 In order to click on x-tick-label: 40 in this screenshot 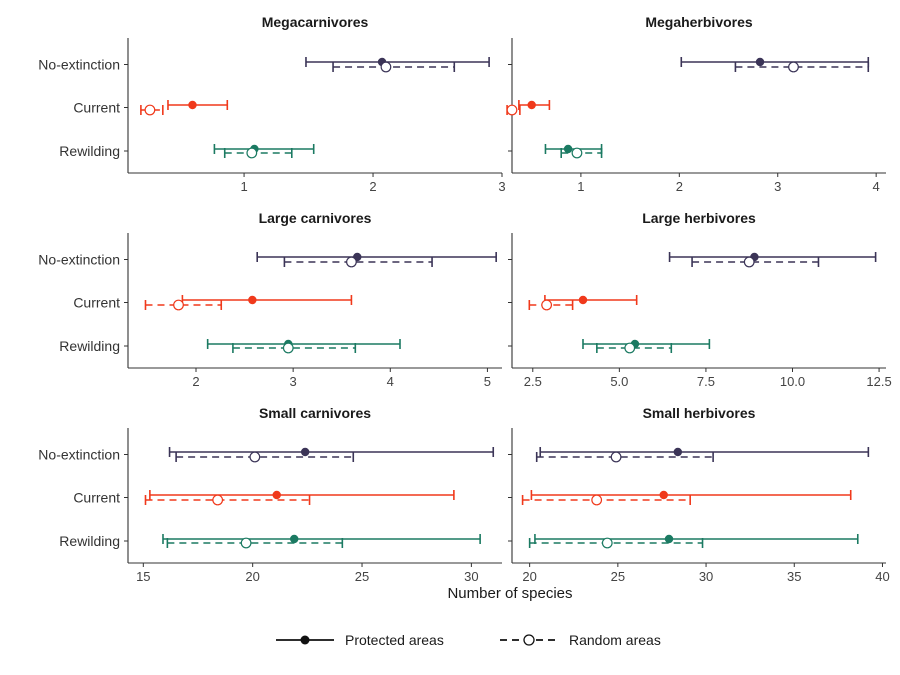, I will do `click(882, 576)`.